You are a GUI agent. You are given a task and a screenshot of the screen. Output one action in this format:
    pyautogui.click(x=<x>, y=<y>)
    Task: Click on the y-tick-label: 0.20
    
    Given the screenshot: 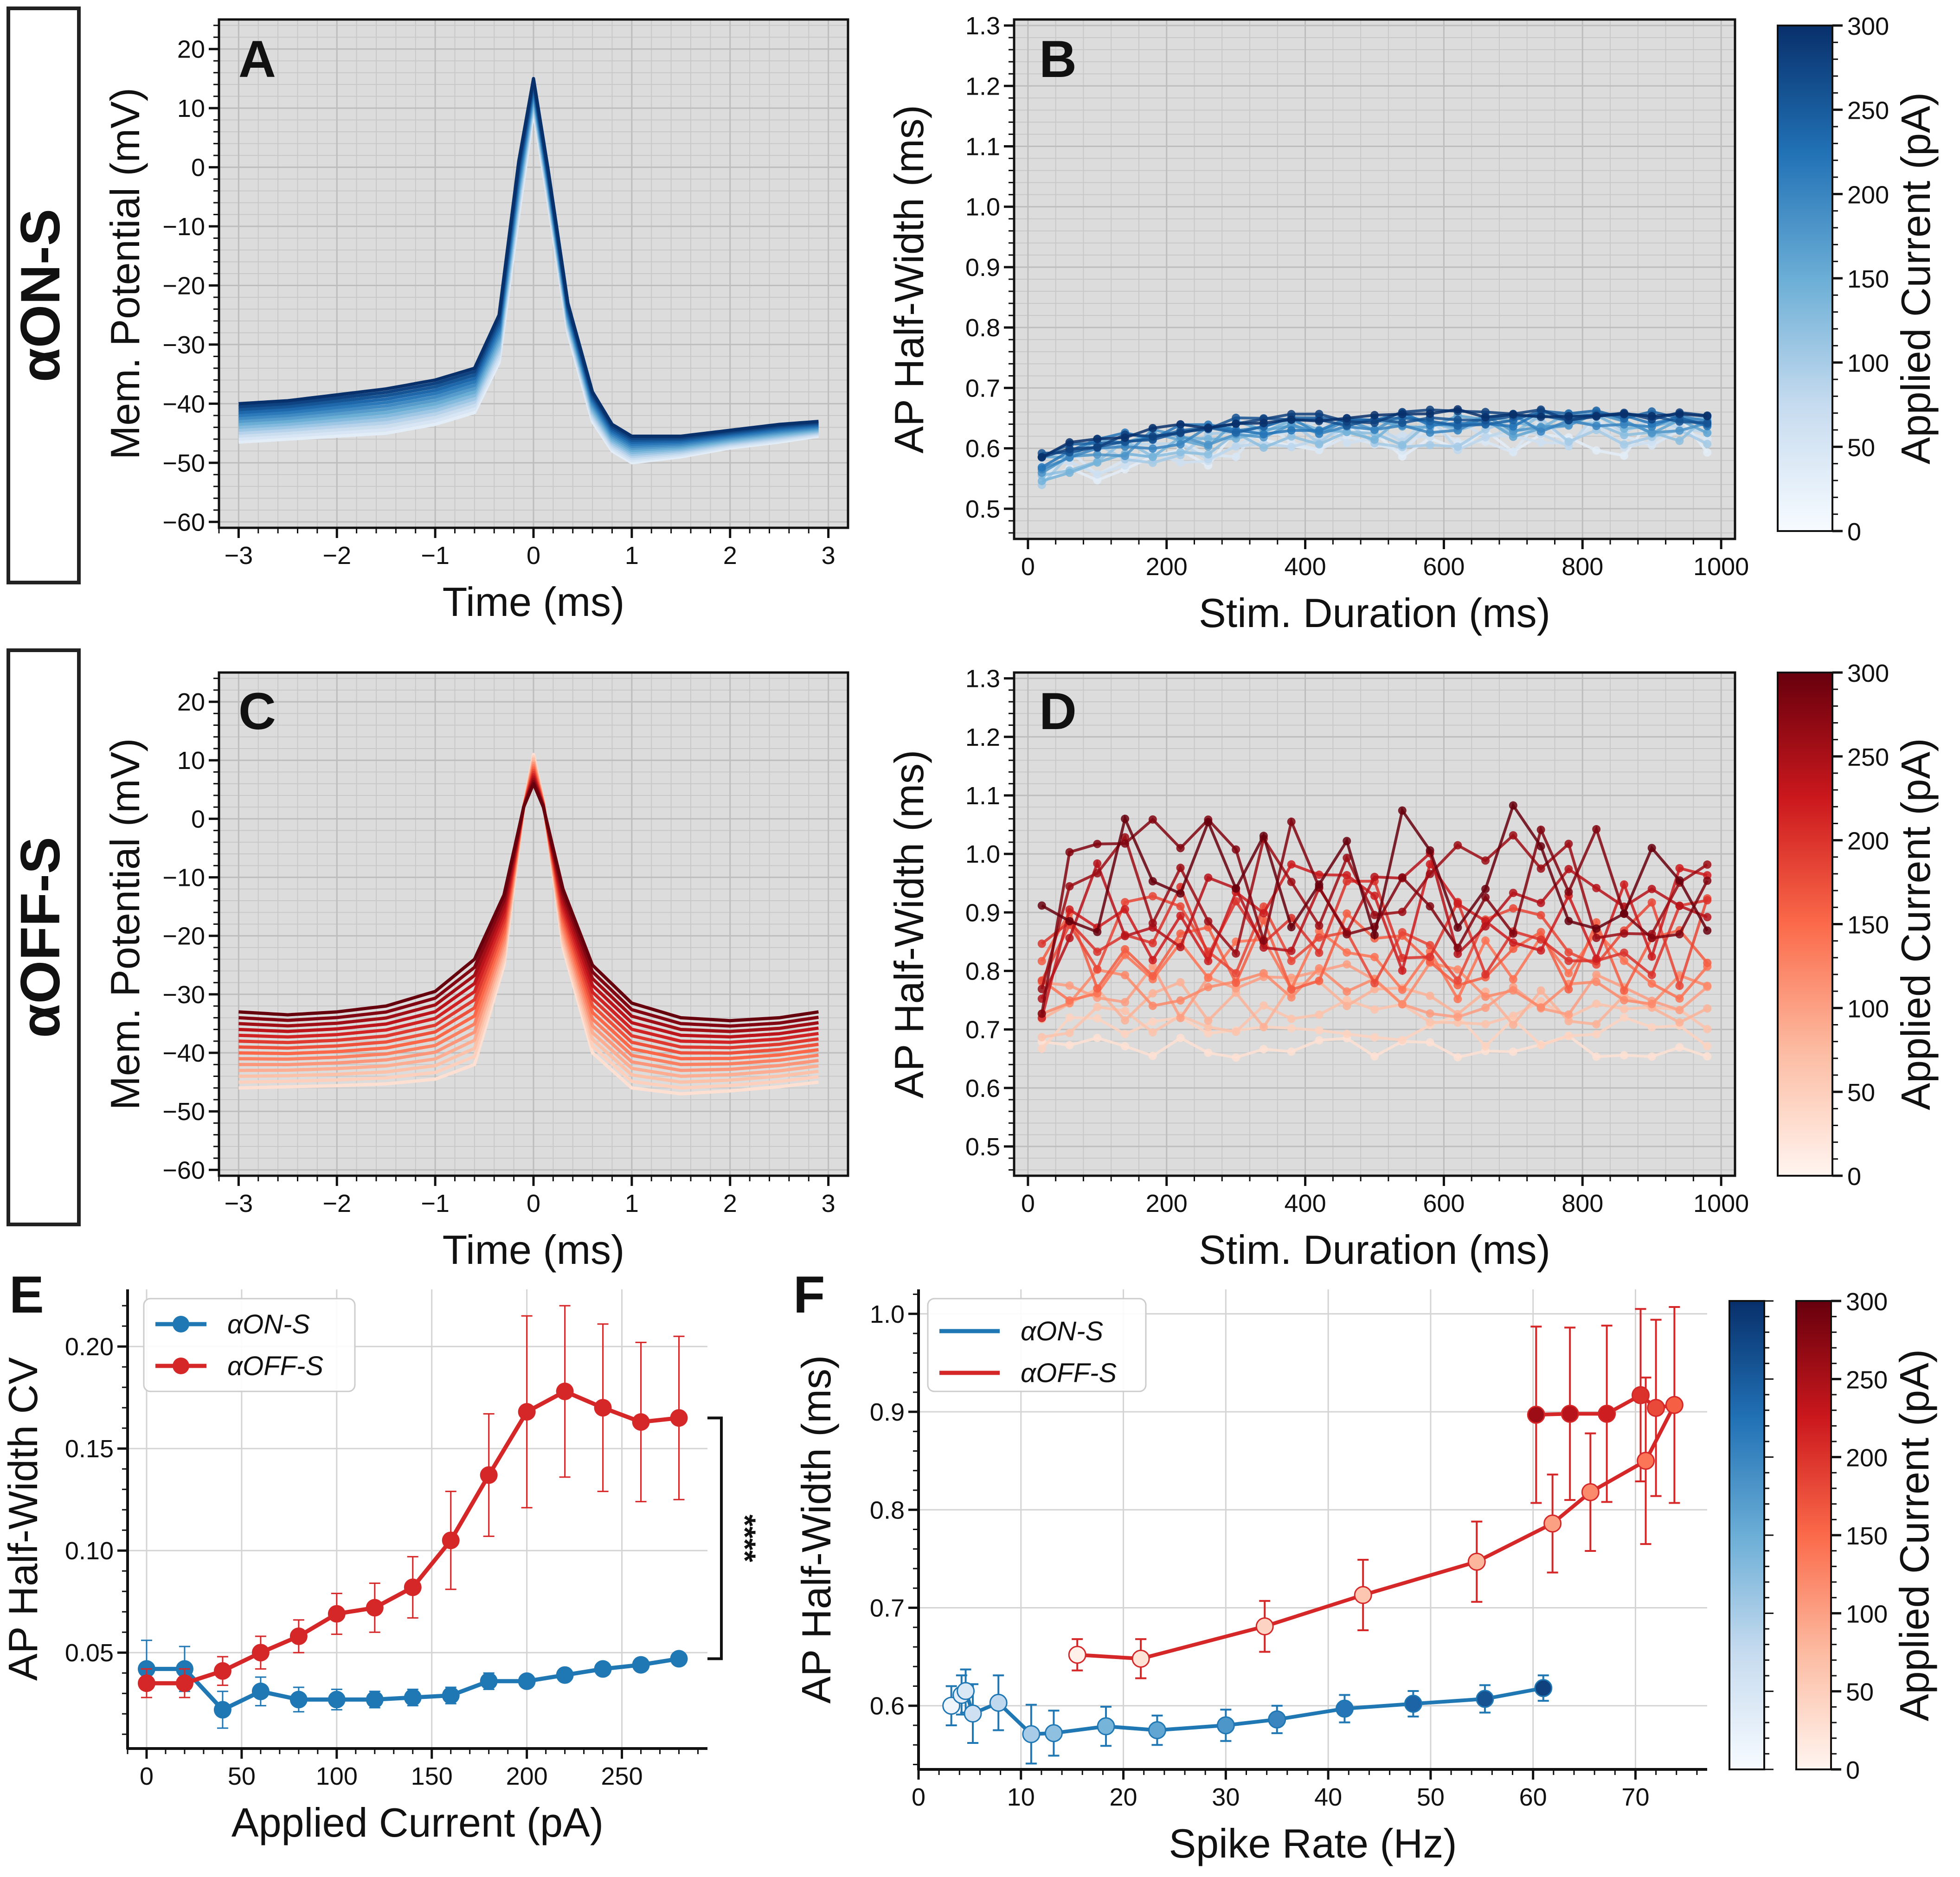 What is the action you would take?
    pyautogui.click(x=89, y=1347)
    